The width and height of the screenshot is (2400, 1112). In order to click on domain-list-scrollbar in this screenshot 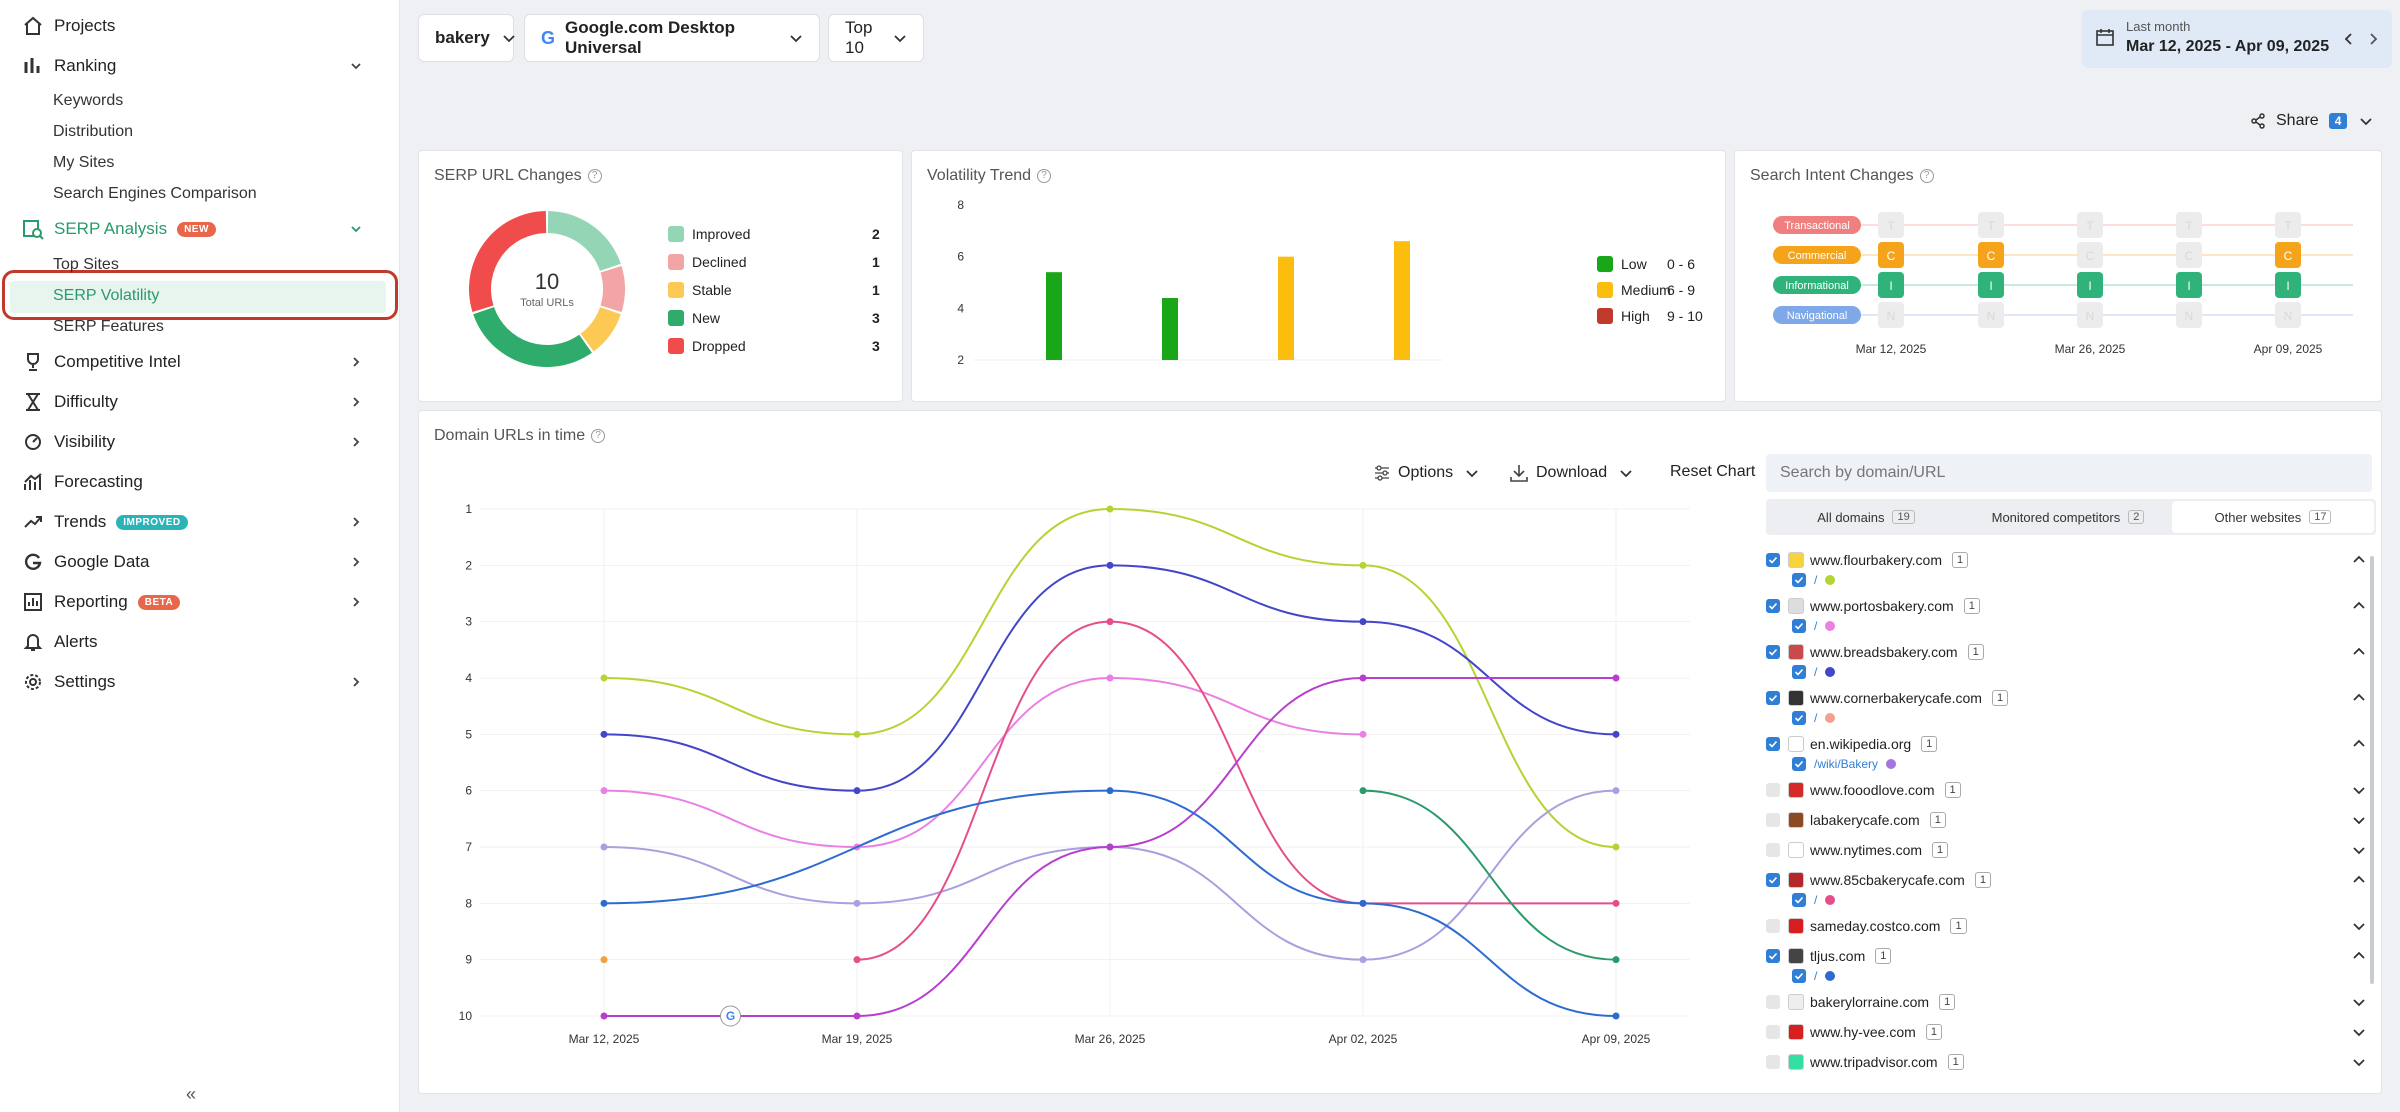, I will do `click(2372, 770)`.